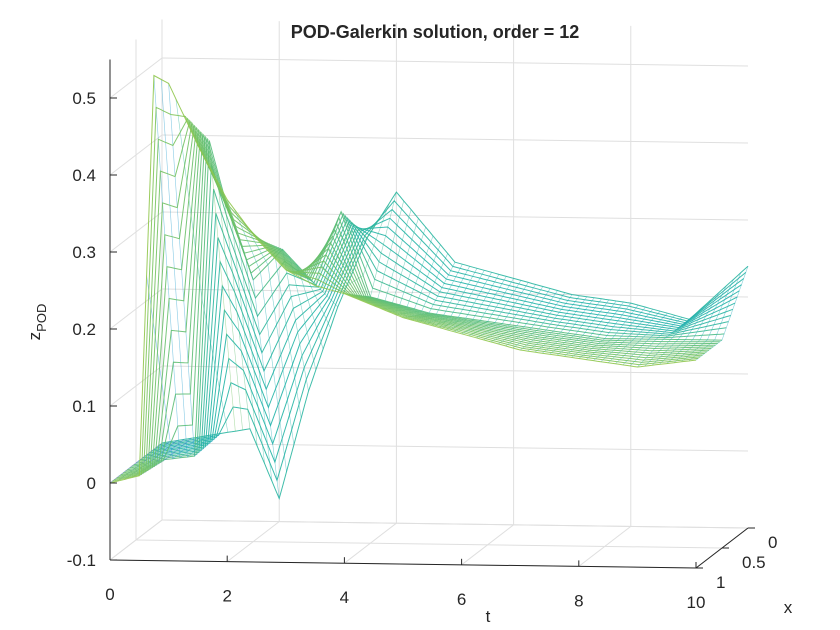  I want to click on x-tick-label: 0.5, so click(754, 562).